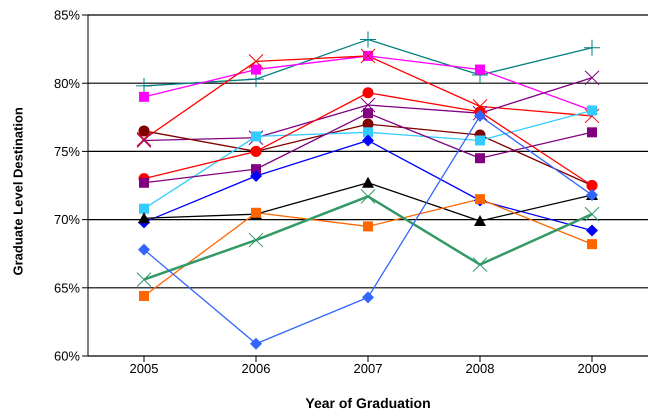  I want to click on y-tick-label: 75%, so click(67, 152).